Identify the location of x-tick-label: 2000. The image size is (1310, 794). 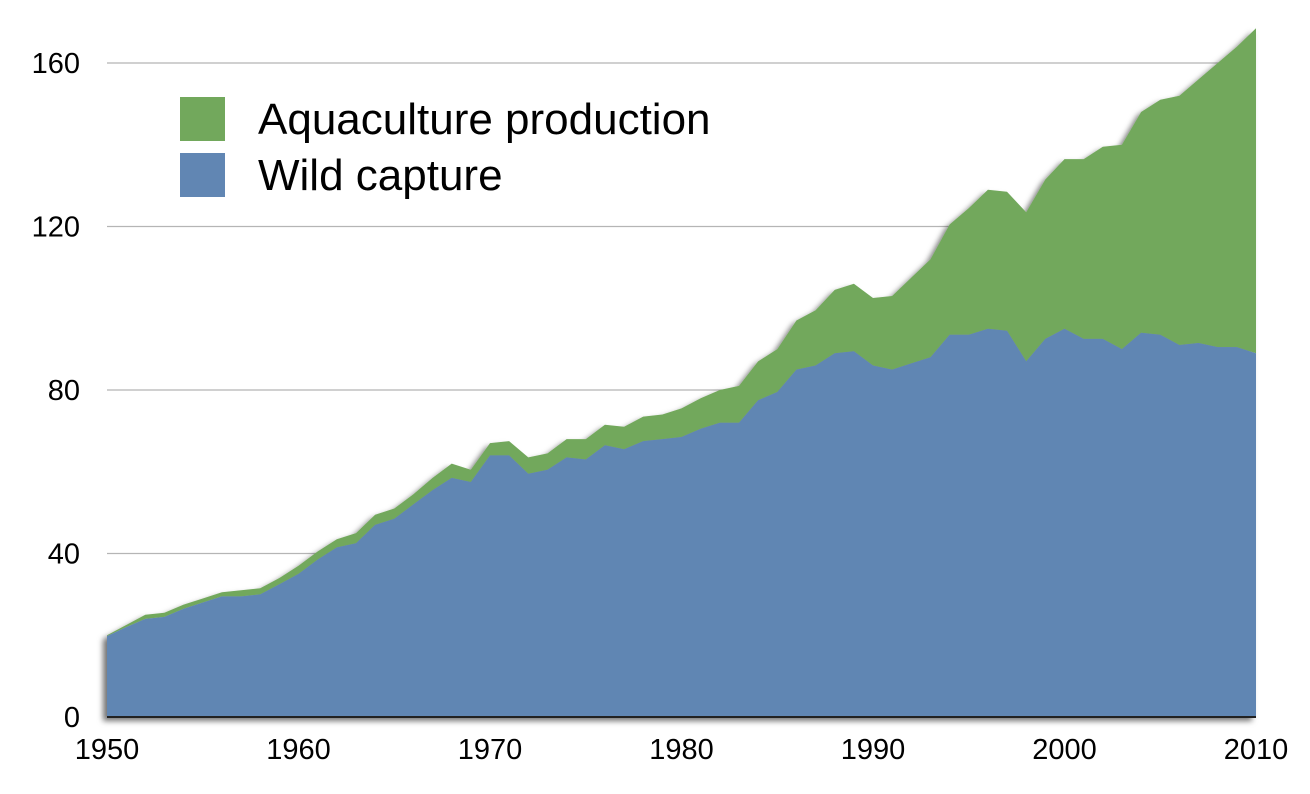
(1064, 750).